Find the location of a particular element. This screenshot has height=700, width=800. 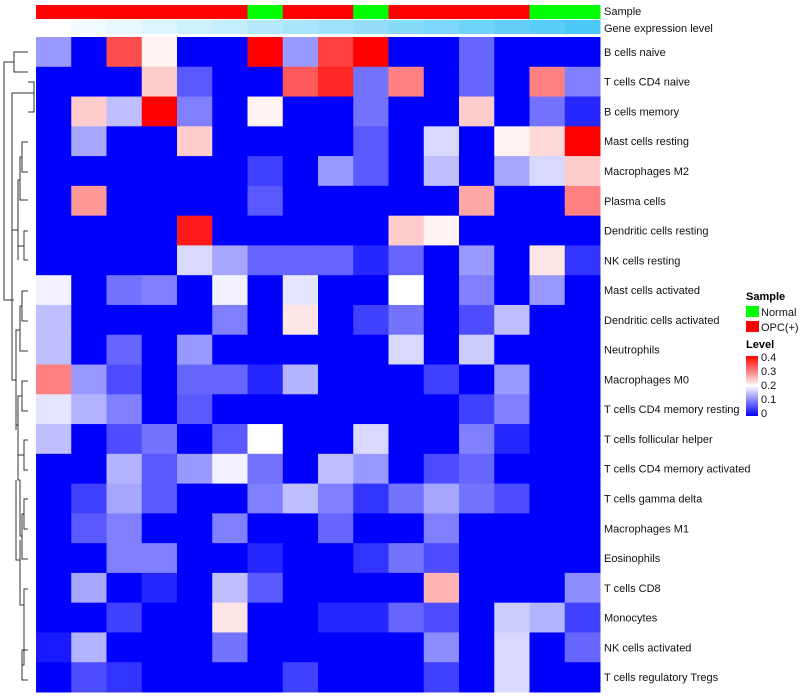

legend-swatch-opc is located at coordinates (752, 326).